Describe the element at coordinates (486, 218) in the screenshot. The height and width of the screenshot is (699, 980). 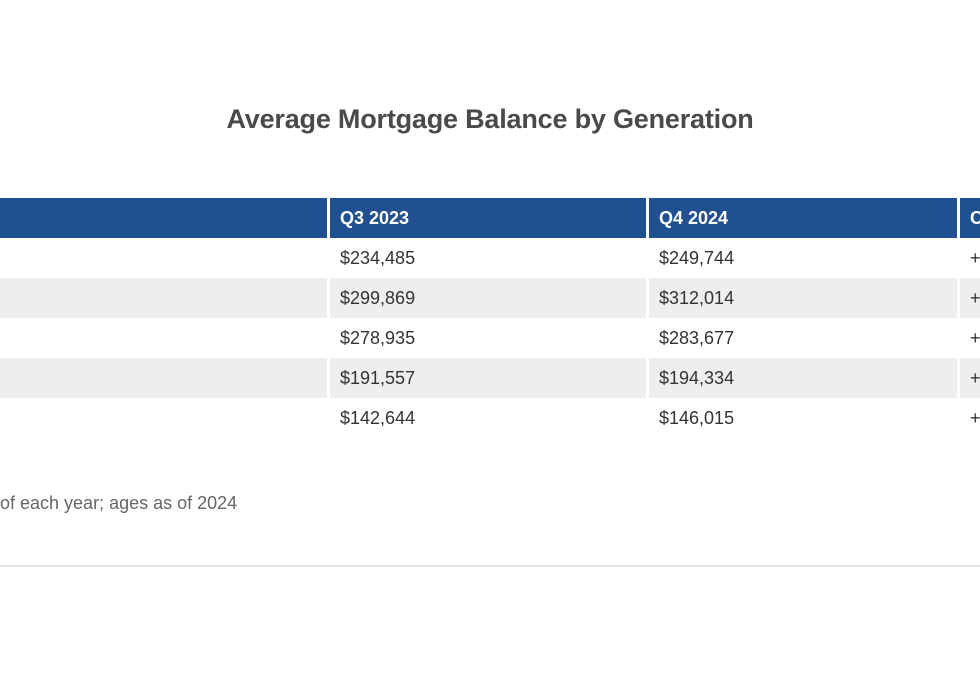
I see `col-header-q3-2023: Q3 2023` at that location.